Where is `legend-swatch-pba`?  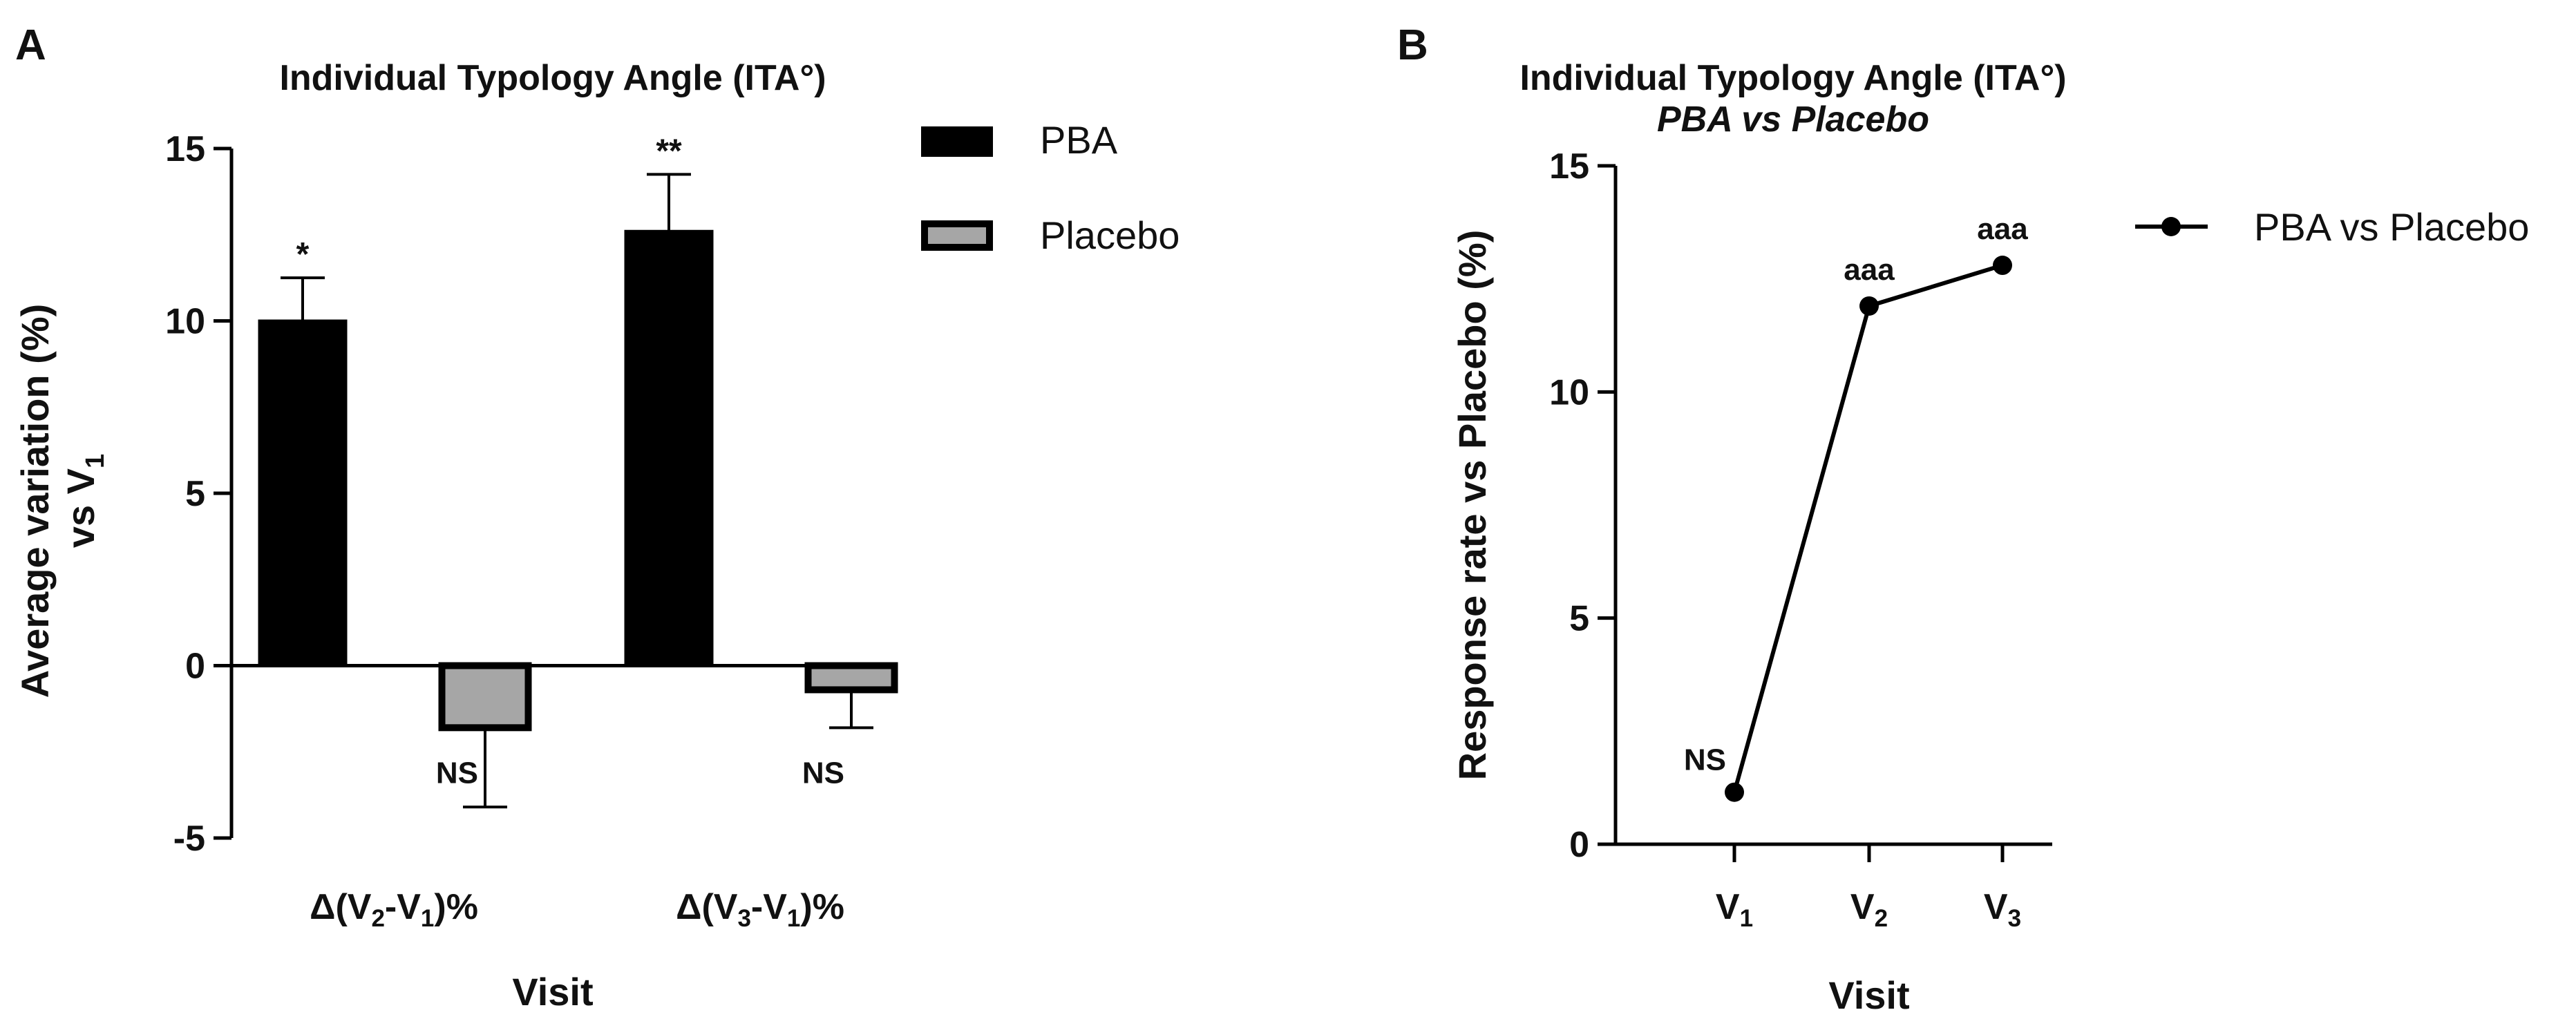
legend-swatch-pba is located at coordinates (957, 141).